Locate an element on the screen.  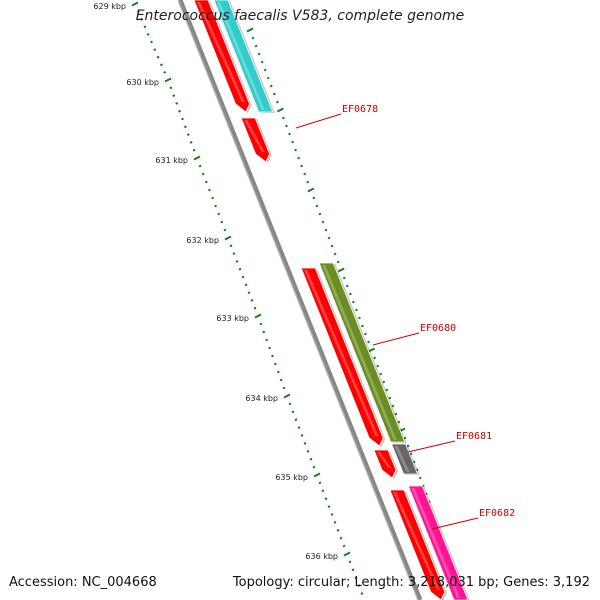
gene-label: EF0681 is located at coordinates (474, 436).